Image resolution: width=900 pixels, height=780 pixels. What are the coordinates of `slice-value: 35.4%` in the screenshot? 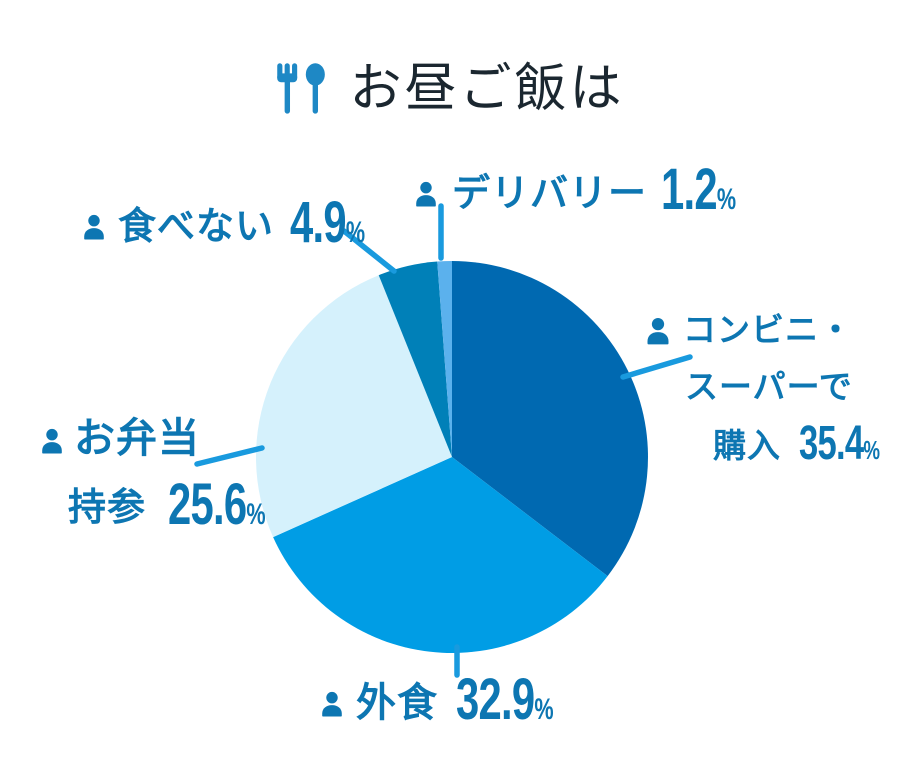 It's located at (840, 443).